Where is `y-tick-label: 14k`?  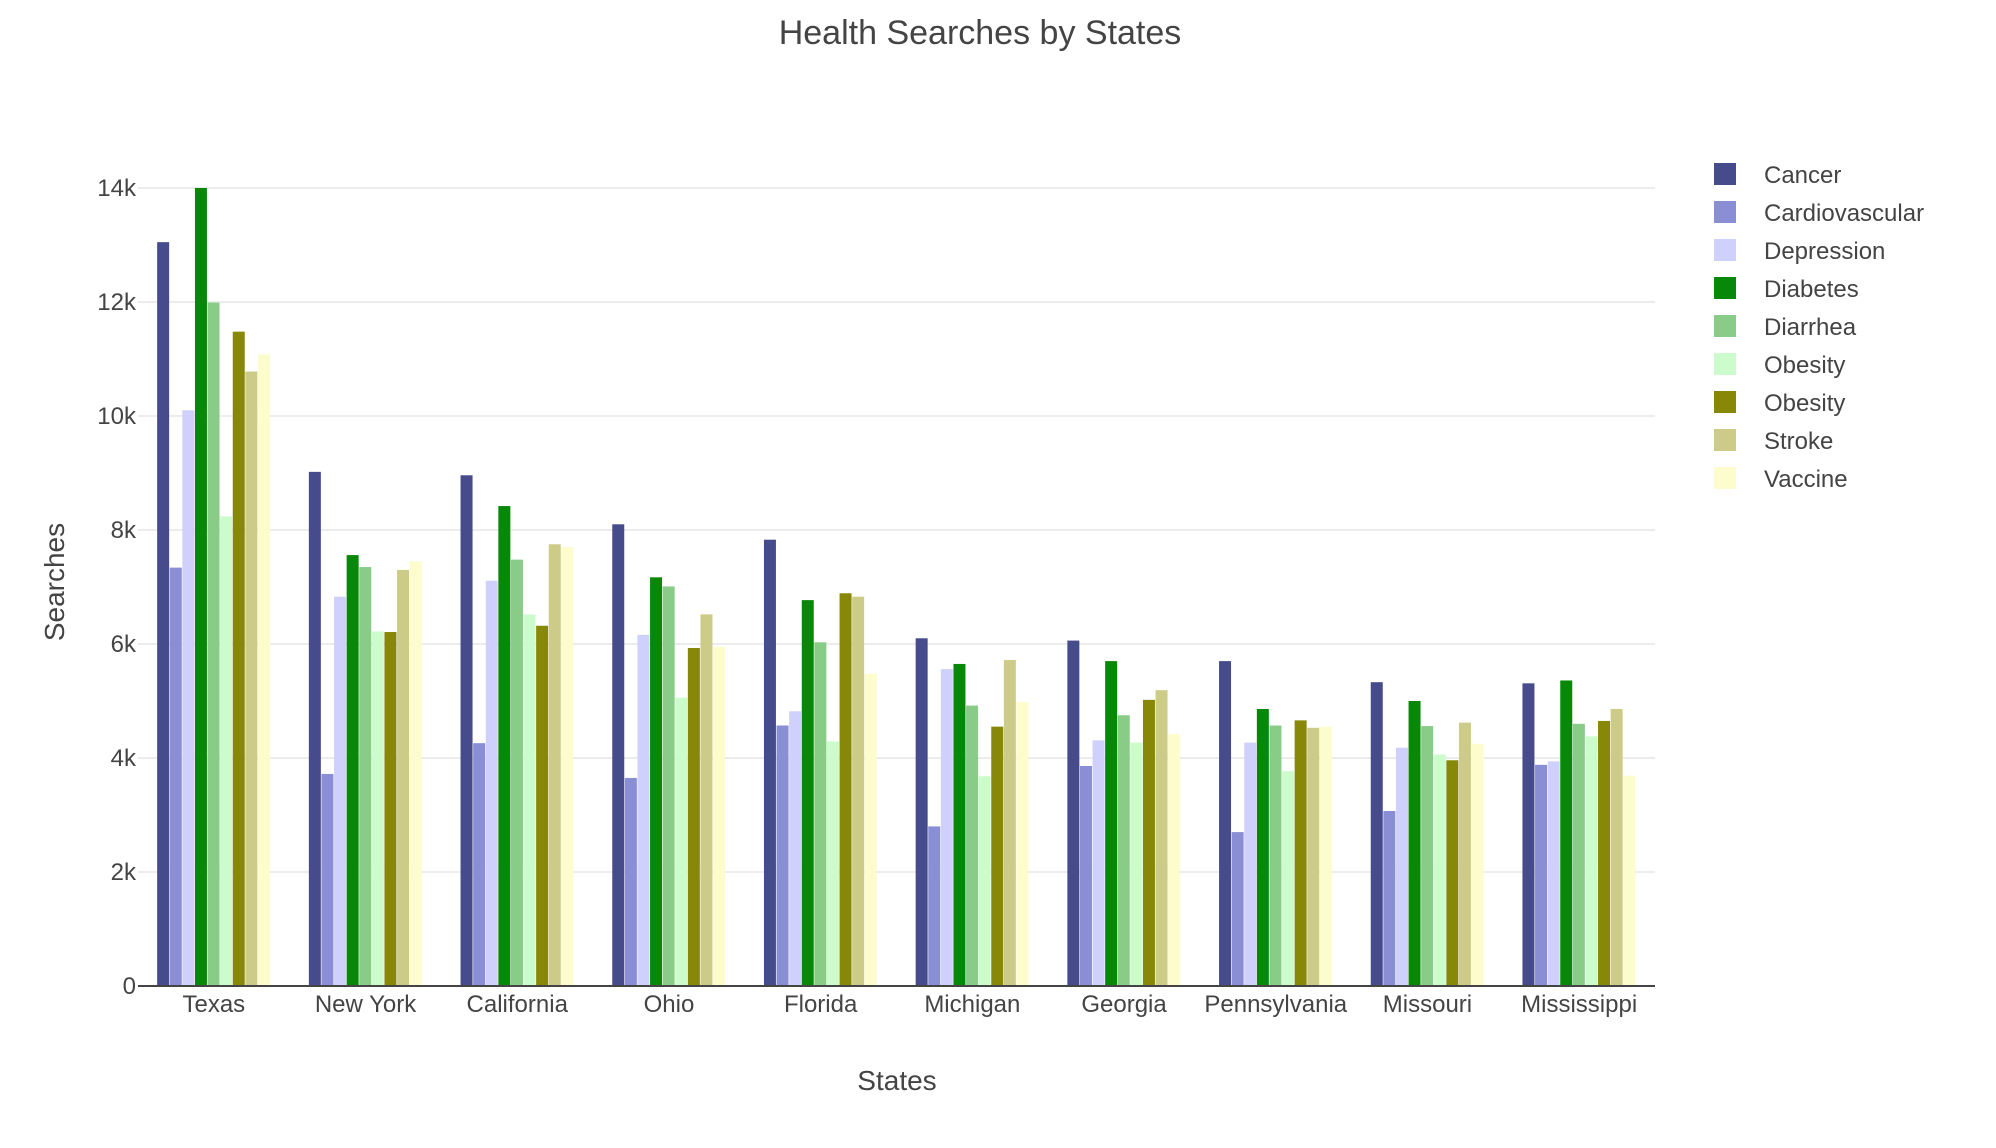
y-tick-label: 14k is located at coordinates (117, 188).